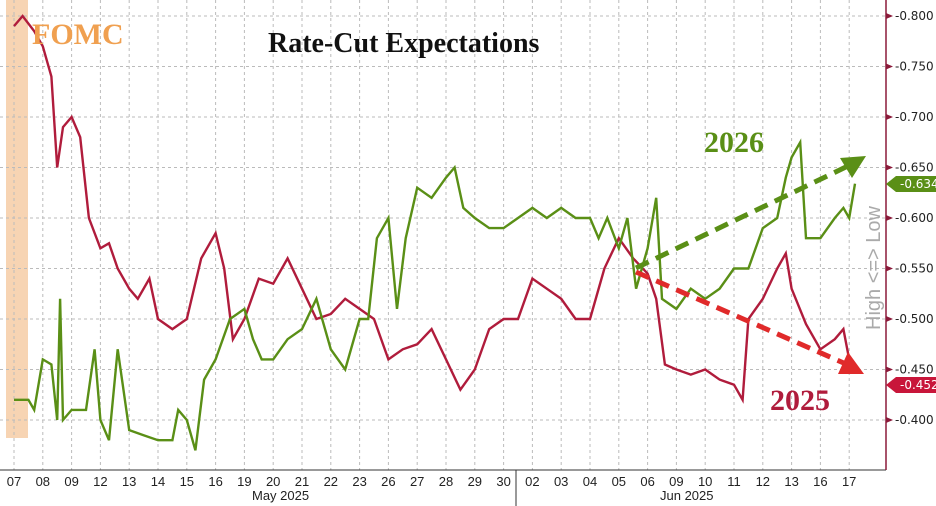  Describe the element at coordinates (280, 495) in the screenshot. I see `month-label-may: May 2025` at that location.